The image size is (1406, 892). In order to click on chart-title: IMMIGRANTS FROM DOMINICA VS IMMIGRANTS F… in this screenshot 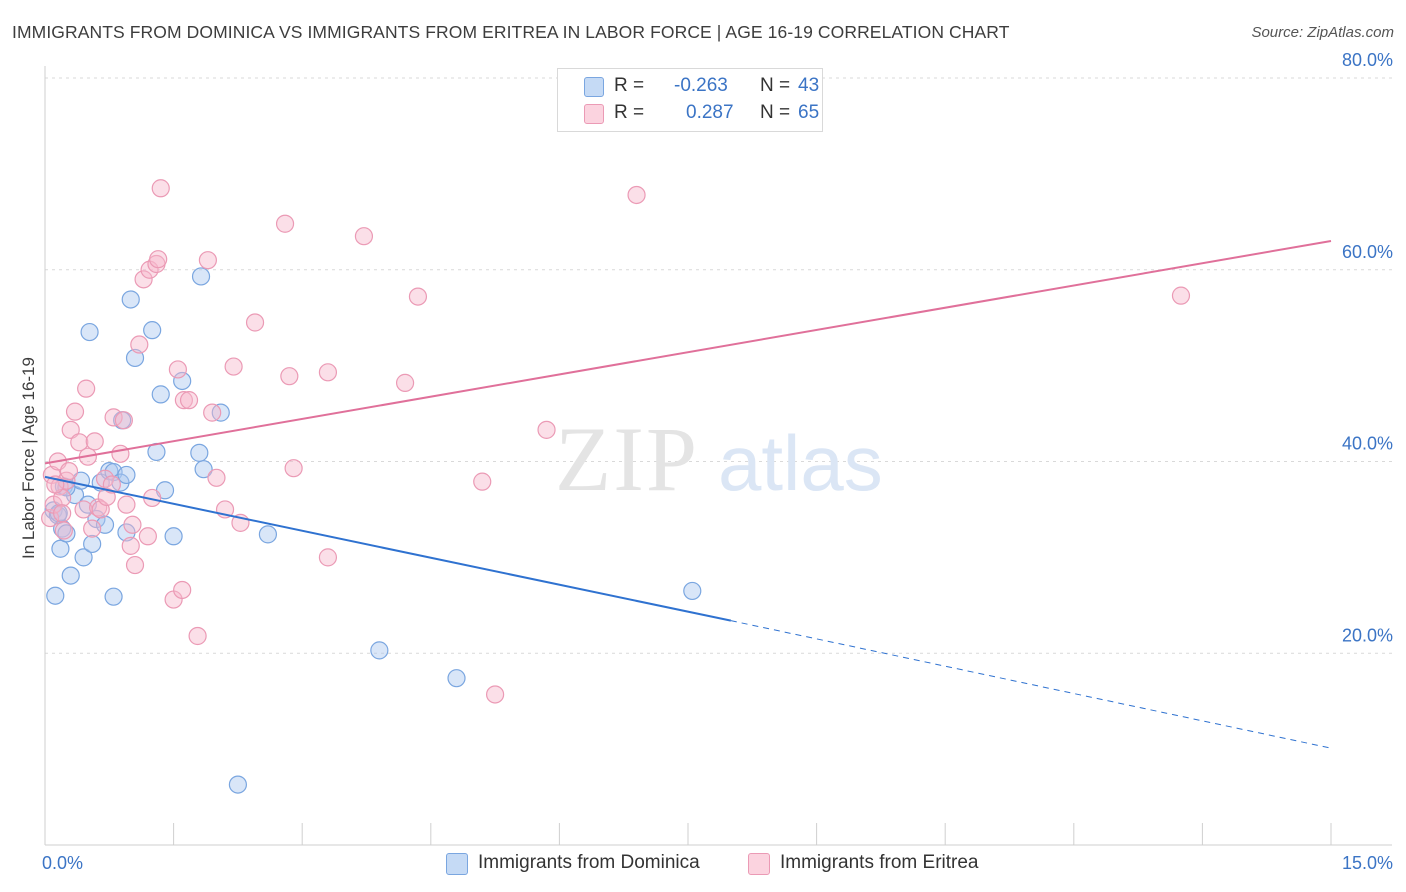, I will do `click(511, 32)`.